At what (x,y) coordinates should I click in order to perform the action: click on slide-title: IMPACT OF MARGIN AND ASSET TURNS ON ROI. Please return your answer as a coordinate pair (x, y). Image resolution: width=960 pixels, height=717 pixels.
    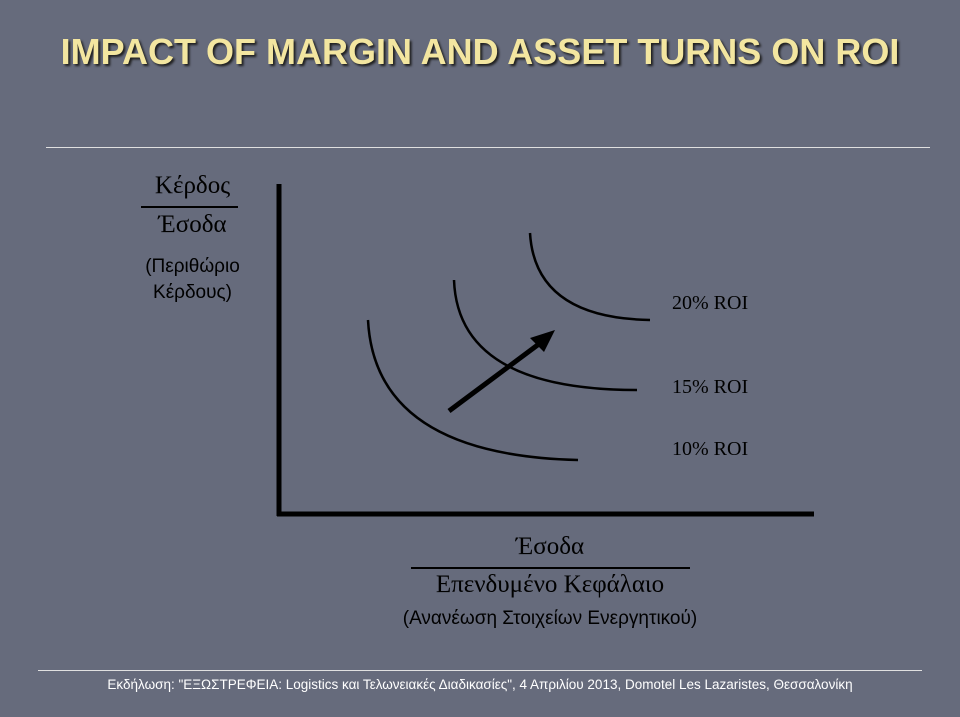
    Looking at the image, I should click on (480, 51).